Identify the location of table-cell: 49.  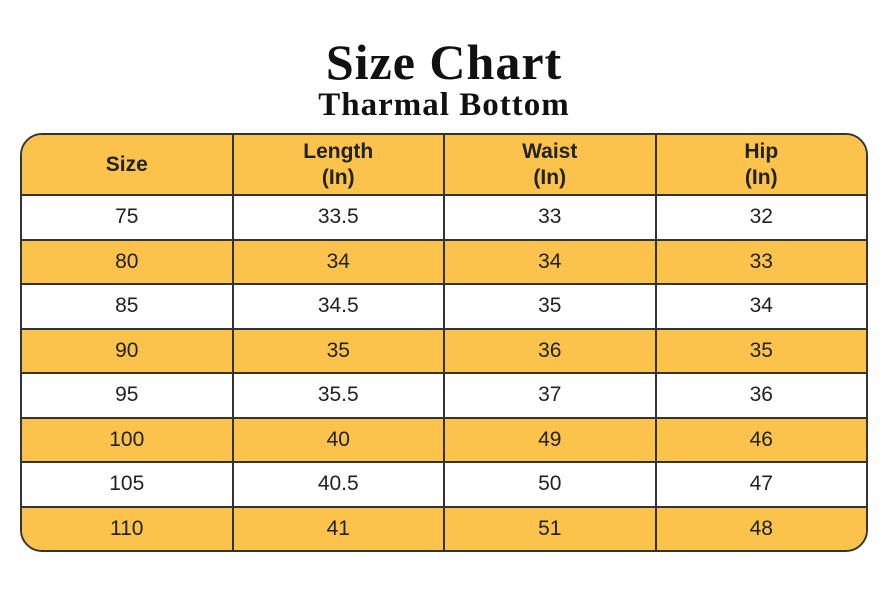
(549, 439).